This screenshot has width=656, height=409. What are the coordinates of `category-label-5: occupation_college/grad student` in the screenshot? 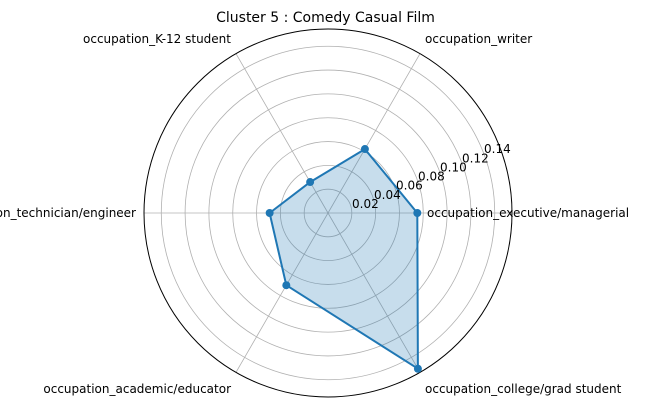 It's located at (523, 389).